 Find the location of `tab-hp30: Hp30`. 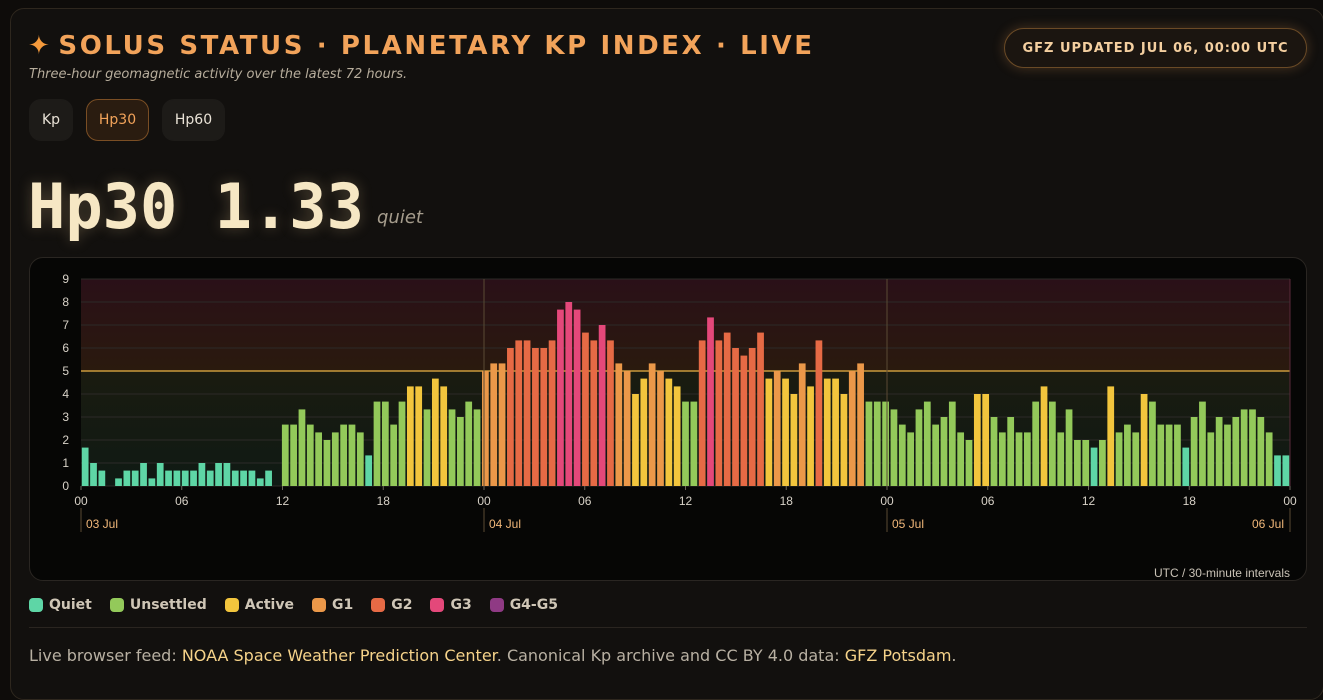

tab-hp30: Hp30 is located at coordinates (117, 120).